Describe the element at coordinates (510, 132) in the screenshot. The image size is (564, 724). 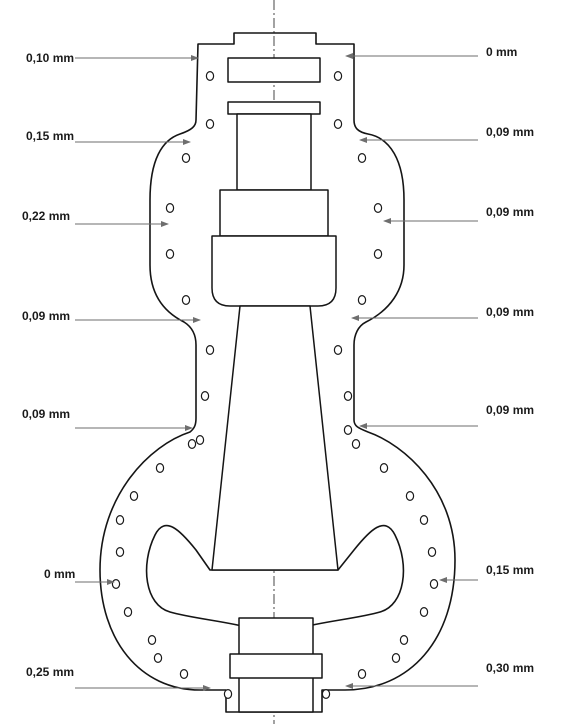
I see `label-right-2: 0,09 mm` at that location.